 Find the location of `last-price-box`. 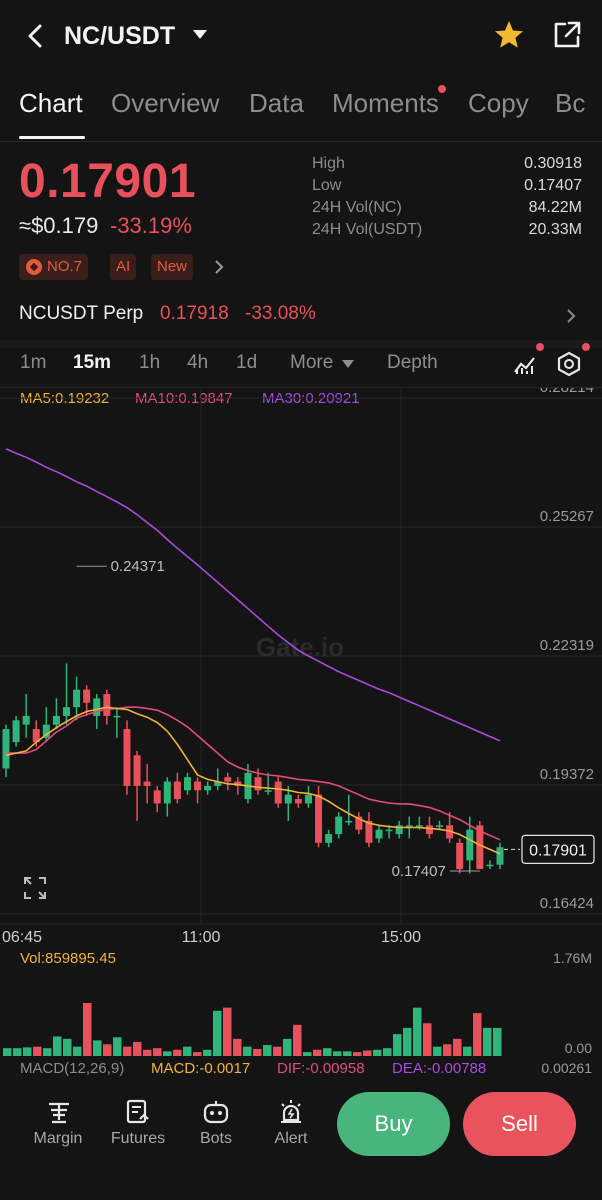

last-price-box is located at coordinates (558, 849).